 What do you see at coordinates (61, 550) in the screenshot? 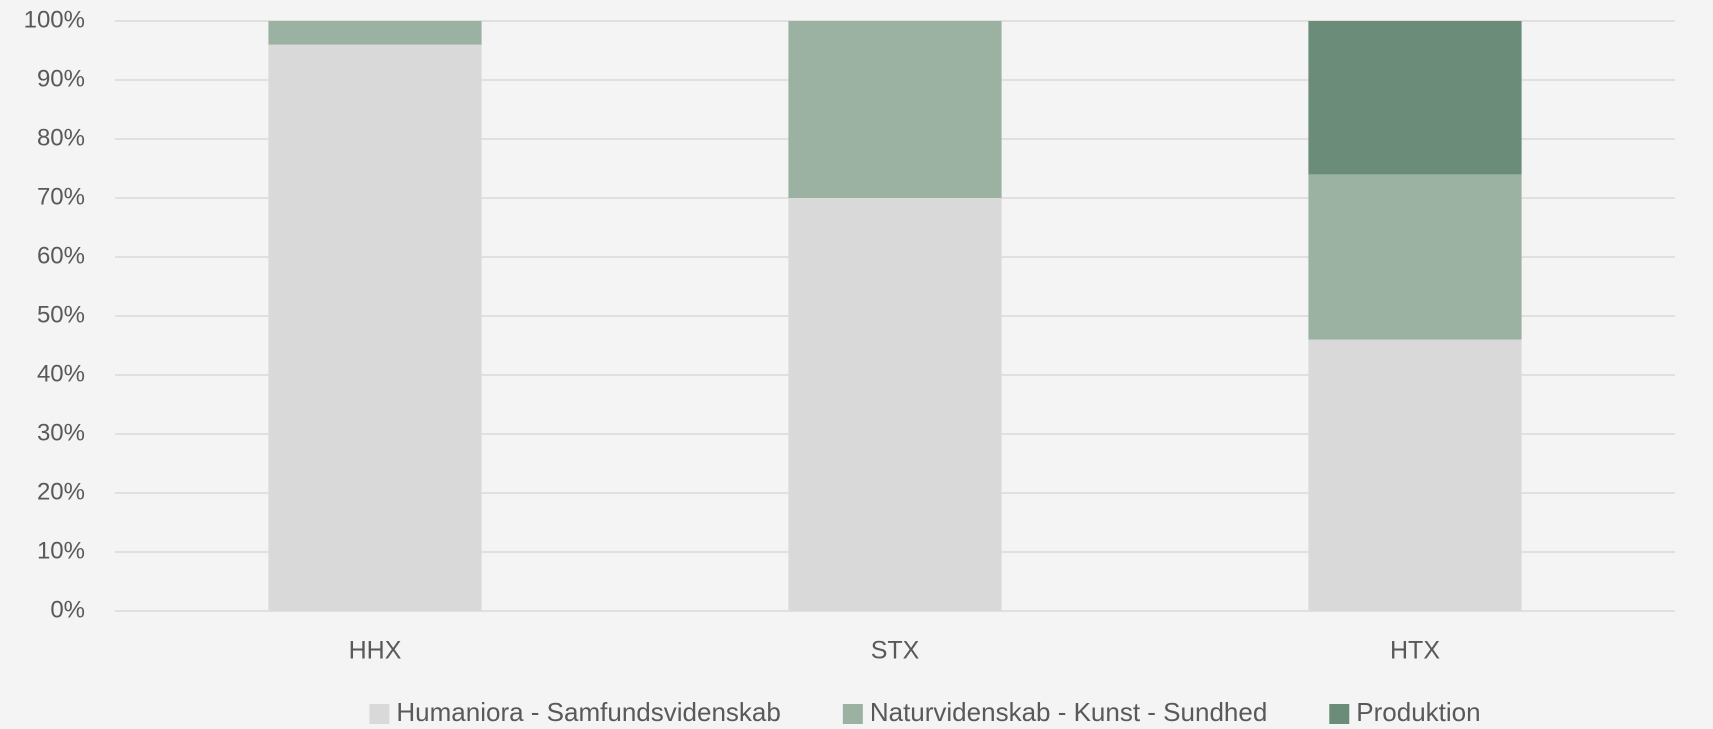
I see `y-tick-label: 10%` at bounding box center [61, 550].